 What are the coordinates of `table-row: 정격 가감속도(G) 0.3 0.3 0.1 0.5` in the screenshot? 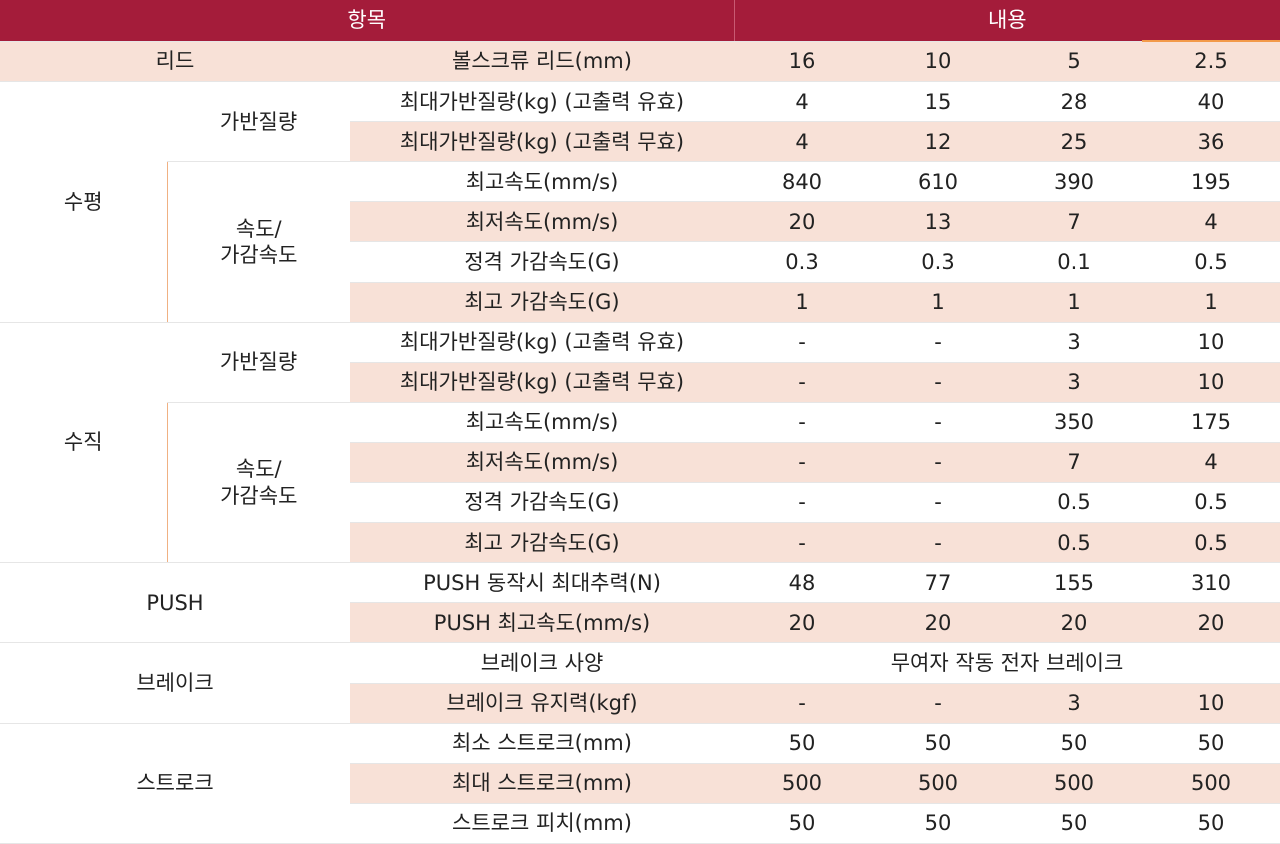 It's located at (640, 262).